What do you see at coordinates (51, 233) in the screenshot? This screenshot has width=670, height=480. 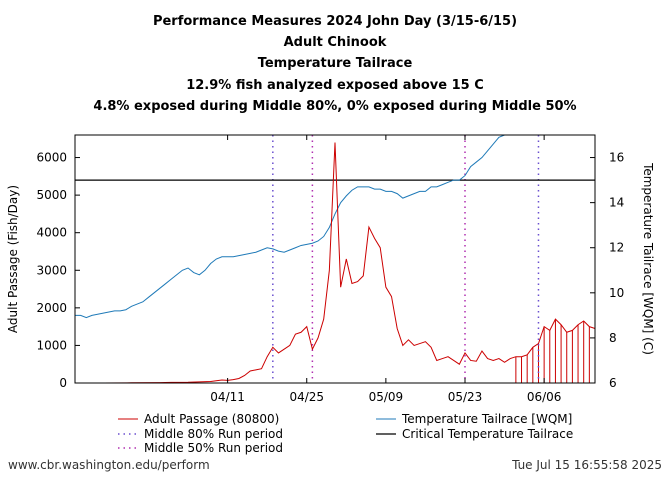 I see `y-left-tick-label: 4000` at bounding box center [51, 233].